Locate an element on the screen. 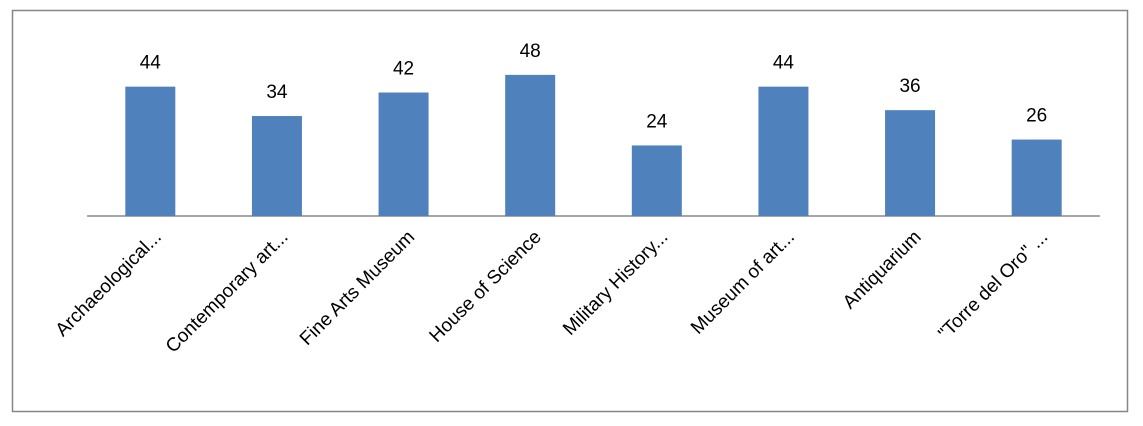 The height and width of the screenshot is (426, 1143). data-label: 24 is located at coordinates (657, 121).